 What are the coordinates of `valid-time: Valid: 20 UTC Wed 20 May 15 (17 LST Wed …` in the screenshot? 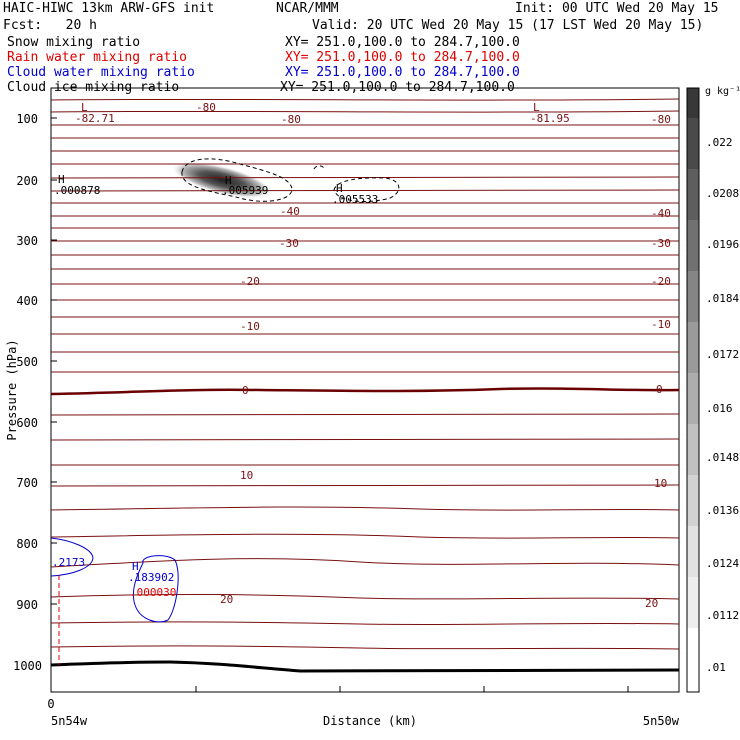 It's located at (508, 25).